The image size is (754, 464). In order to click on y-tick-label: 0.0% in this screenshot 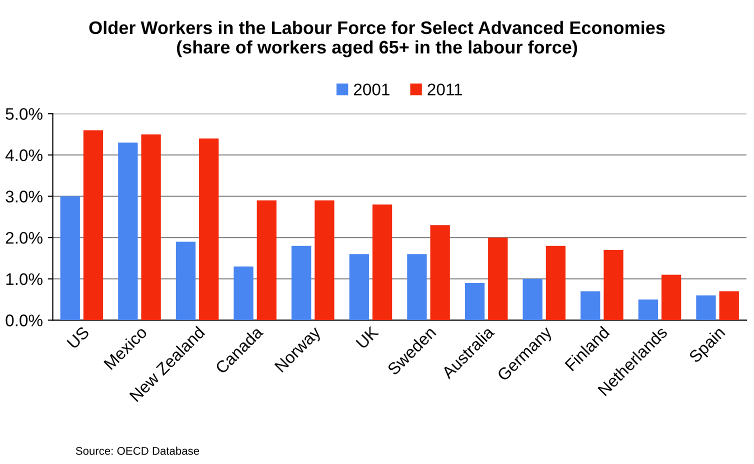, I will do `click(24, 320)`.